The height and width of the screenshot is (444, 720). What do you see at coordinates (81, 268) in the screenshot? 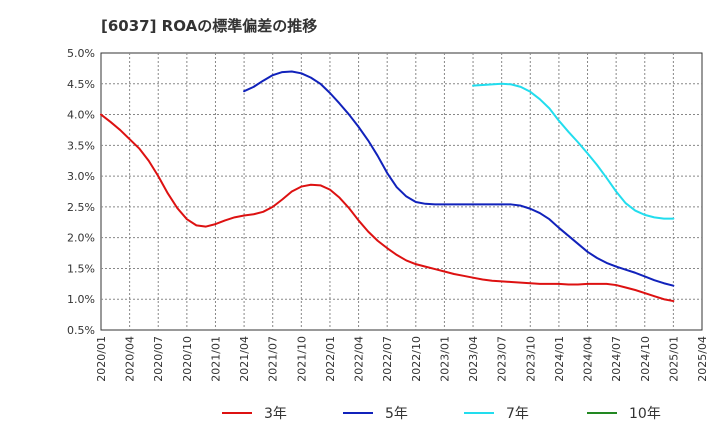
I see `y-tick-label: 1.5%` at bounding box center [81, 268].